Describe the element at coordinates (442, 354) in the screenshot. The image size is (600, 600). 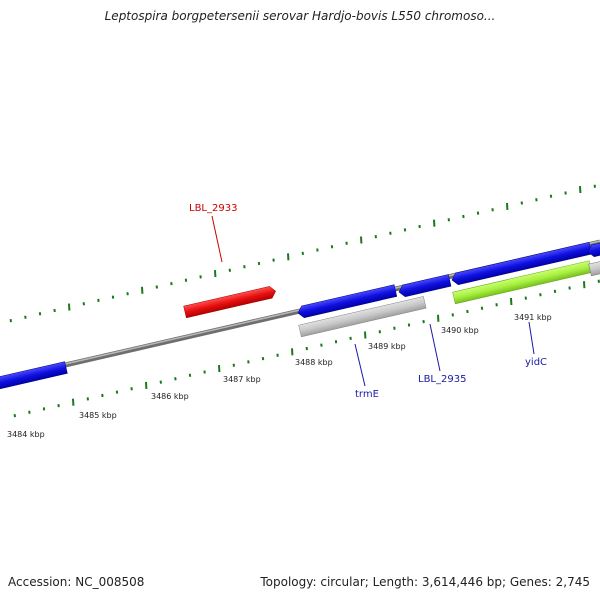
I see `gene-label-lbl-2935-group: LBL_2935` at that location.